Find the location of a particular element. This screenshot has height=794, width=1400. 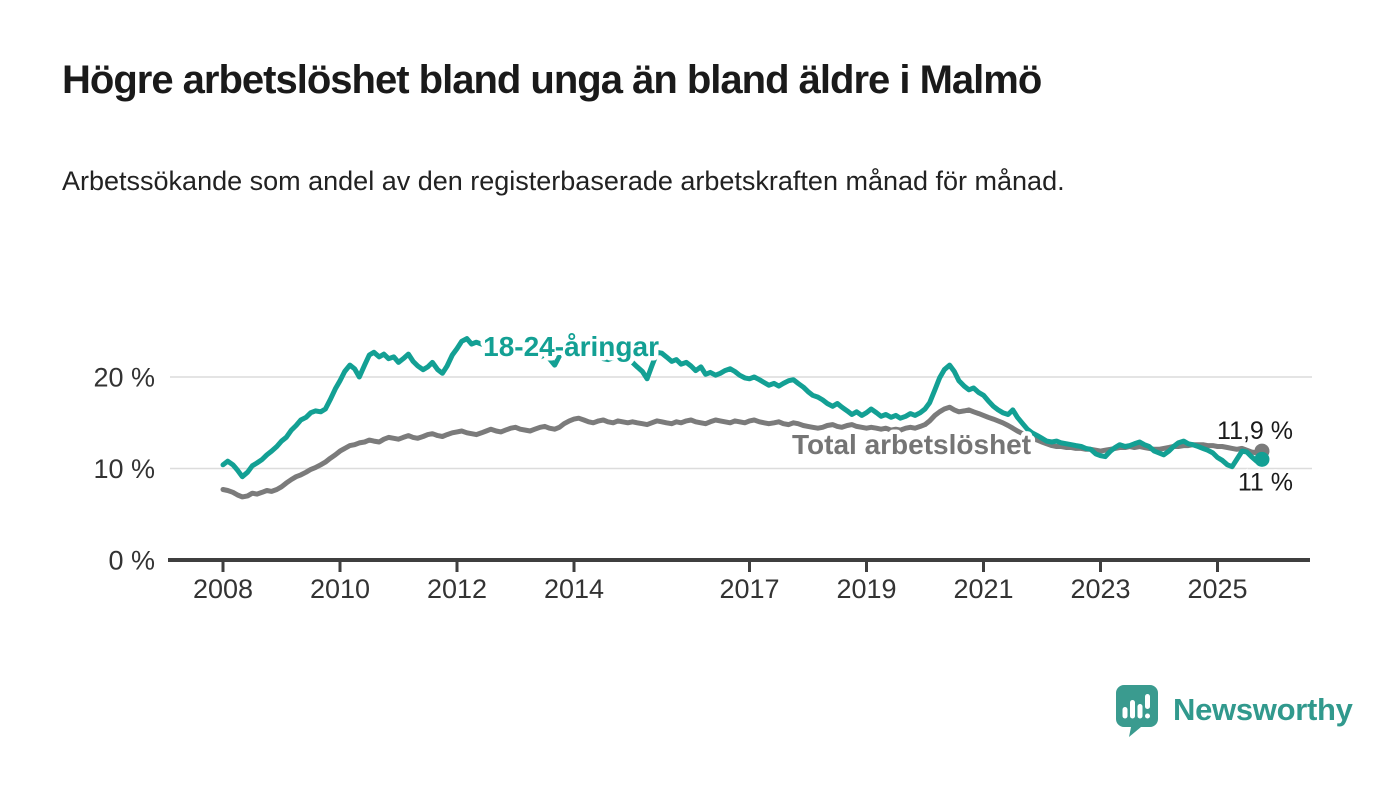

series-line-18-24-åringar is located at coordinates (742, 408).